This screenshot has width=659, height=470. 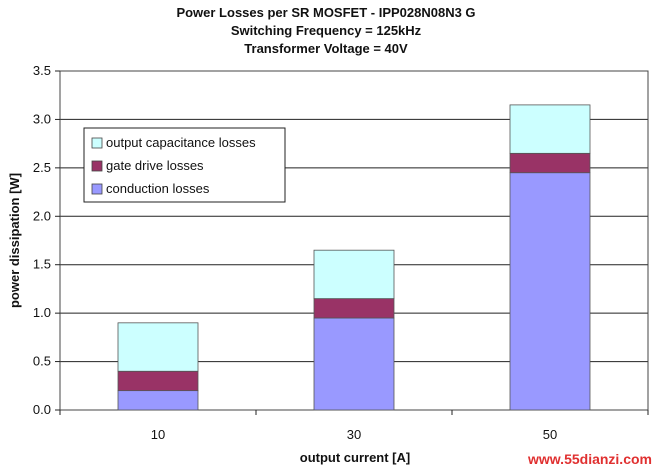 I want to click on watermark-text: www.55dianzi.com, so click(x=589, y=459).